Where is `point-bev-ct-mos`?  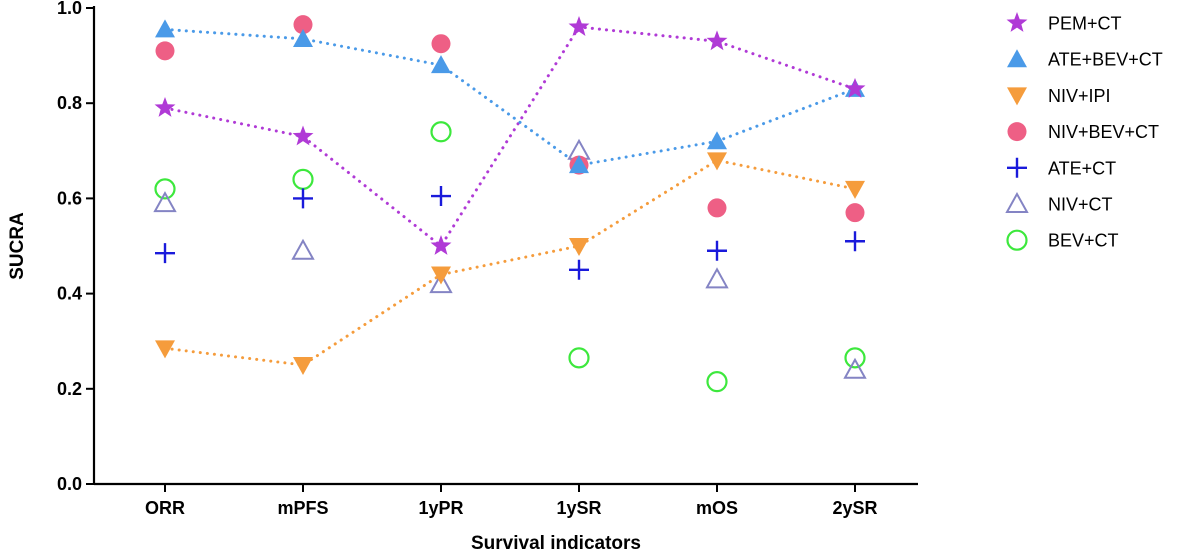 point-bev-ct-mos is located at coordinates (717, 382).